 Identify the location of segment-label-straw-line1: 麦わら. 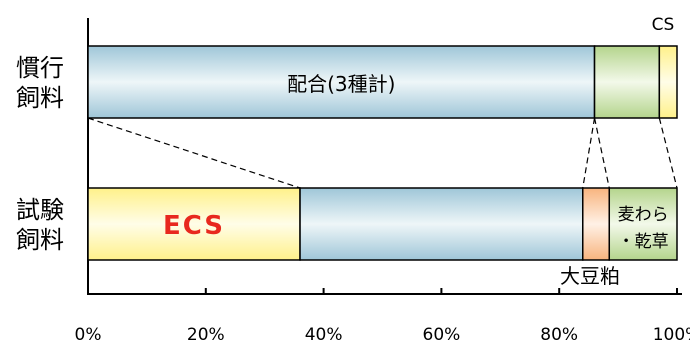
(643, 215).